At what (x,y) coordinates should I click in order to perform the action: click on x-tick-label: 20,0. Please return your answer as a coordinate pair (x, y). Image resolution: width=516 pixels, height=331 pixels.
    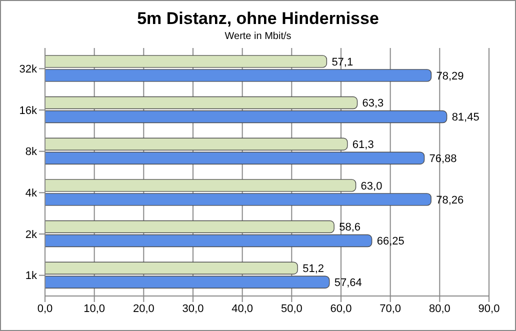
    Looking at the image, I should click on (143, 308).